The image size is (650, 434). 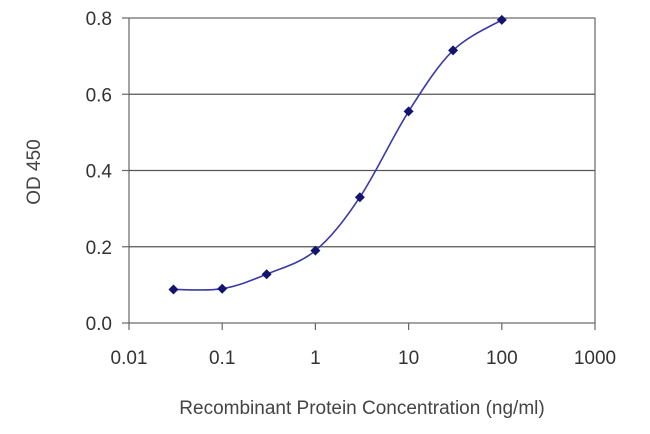 I want to click on y-tick-label: 0.6, so click(x=99, y=95).